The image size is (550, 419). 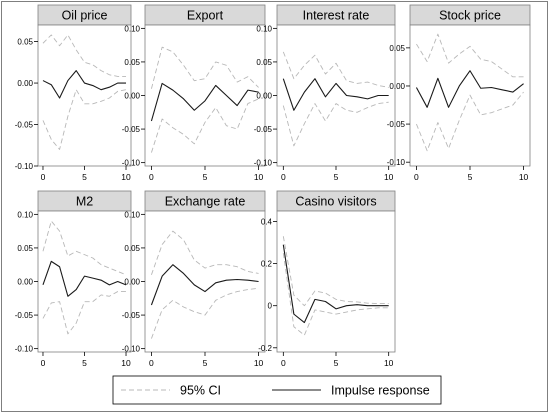 I want to click on panel-title: M2, so click(x=84, y=202).